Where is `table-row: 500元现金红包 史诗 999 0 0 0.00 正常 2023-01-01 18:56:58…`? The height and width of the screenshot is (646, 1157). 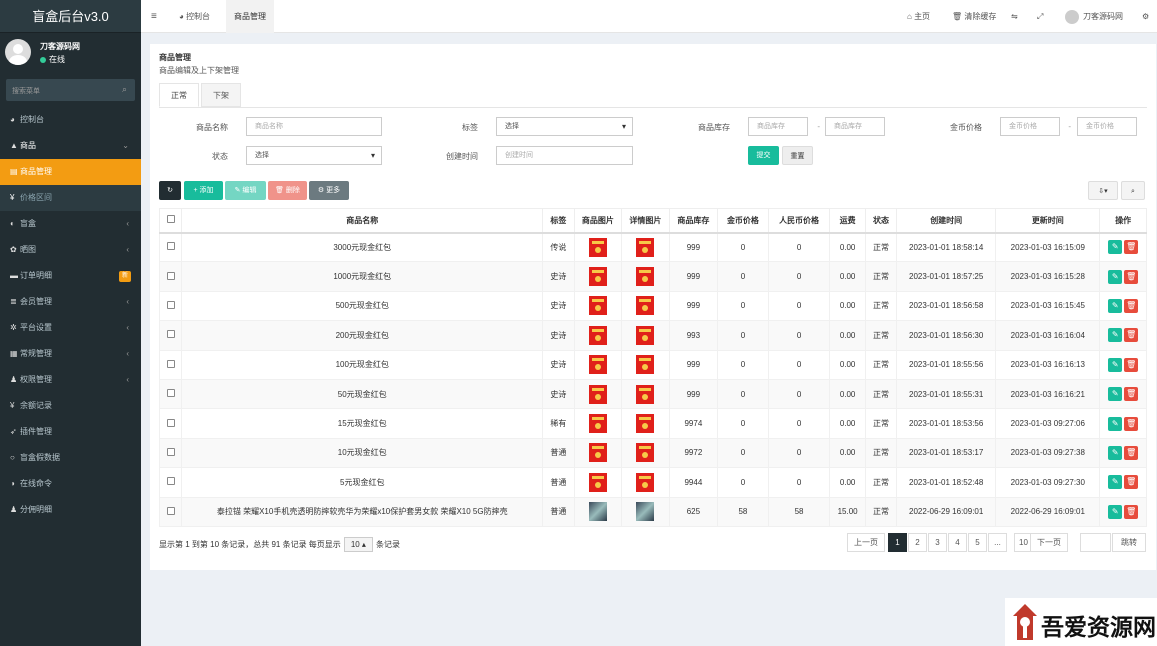 table-row: 500元现金红包 史诗 999 0 0 0.00 正常 2023-01-01 18:56:58… is located at coordinates (652, 306).